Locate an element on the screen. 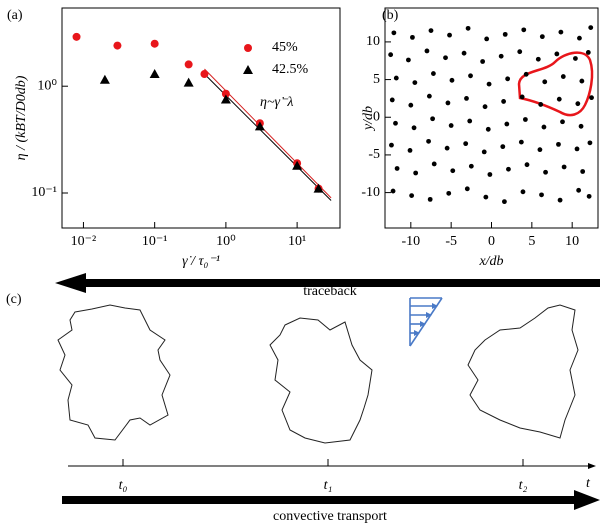 This screenshot has height=525, width=602. y-axis-label: η / (kBT/D0db) is located at coordinates (21, 117).